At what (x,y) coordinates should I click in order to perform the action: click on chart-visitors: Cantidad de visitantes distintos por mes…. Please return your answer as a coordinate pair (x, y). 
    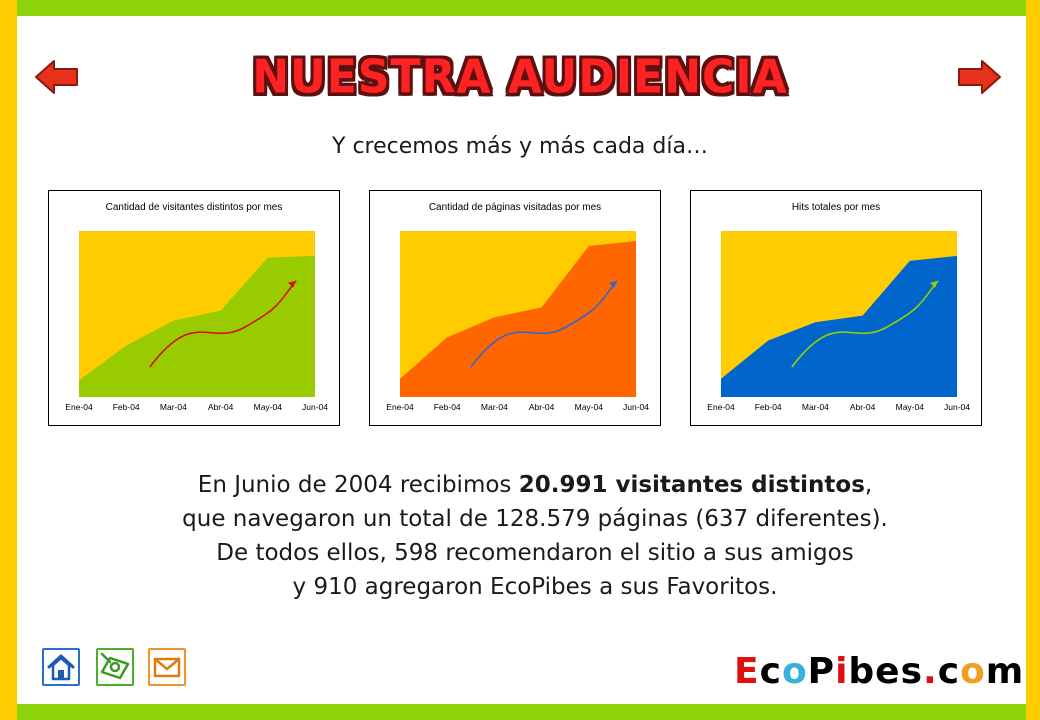
    Looking at the image, I should click on (194, 308).